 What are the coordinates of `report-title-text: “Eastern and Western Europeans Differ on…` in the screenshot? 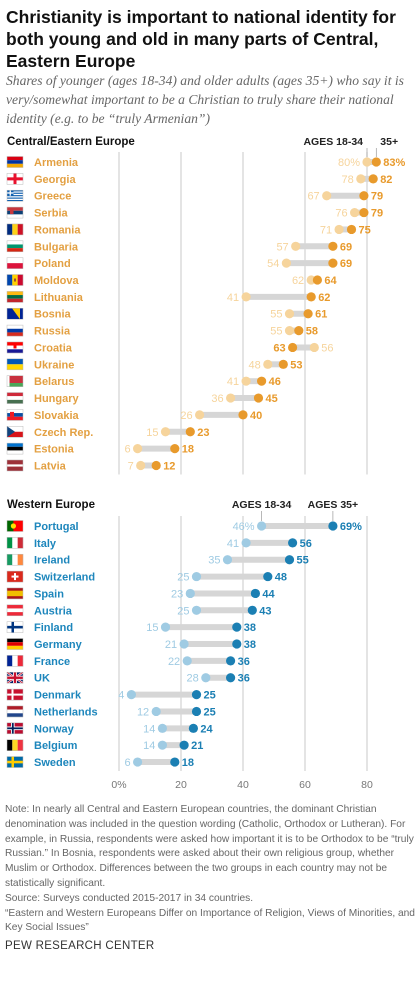 It's located at (210, 920).